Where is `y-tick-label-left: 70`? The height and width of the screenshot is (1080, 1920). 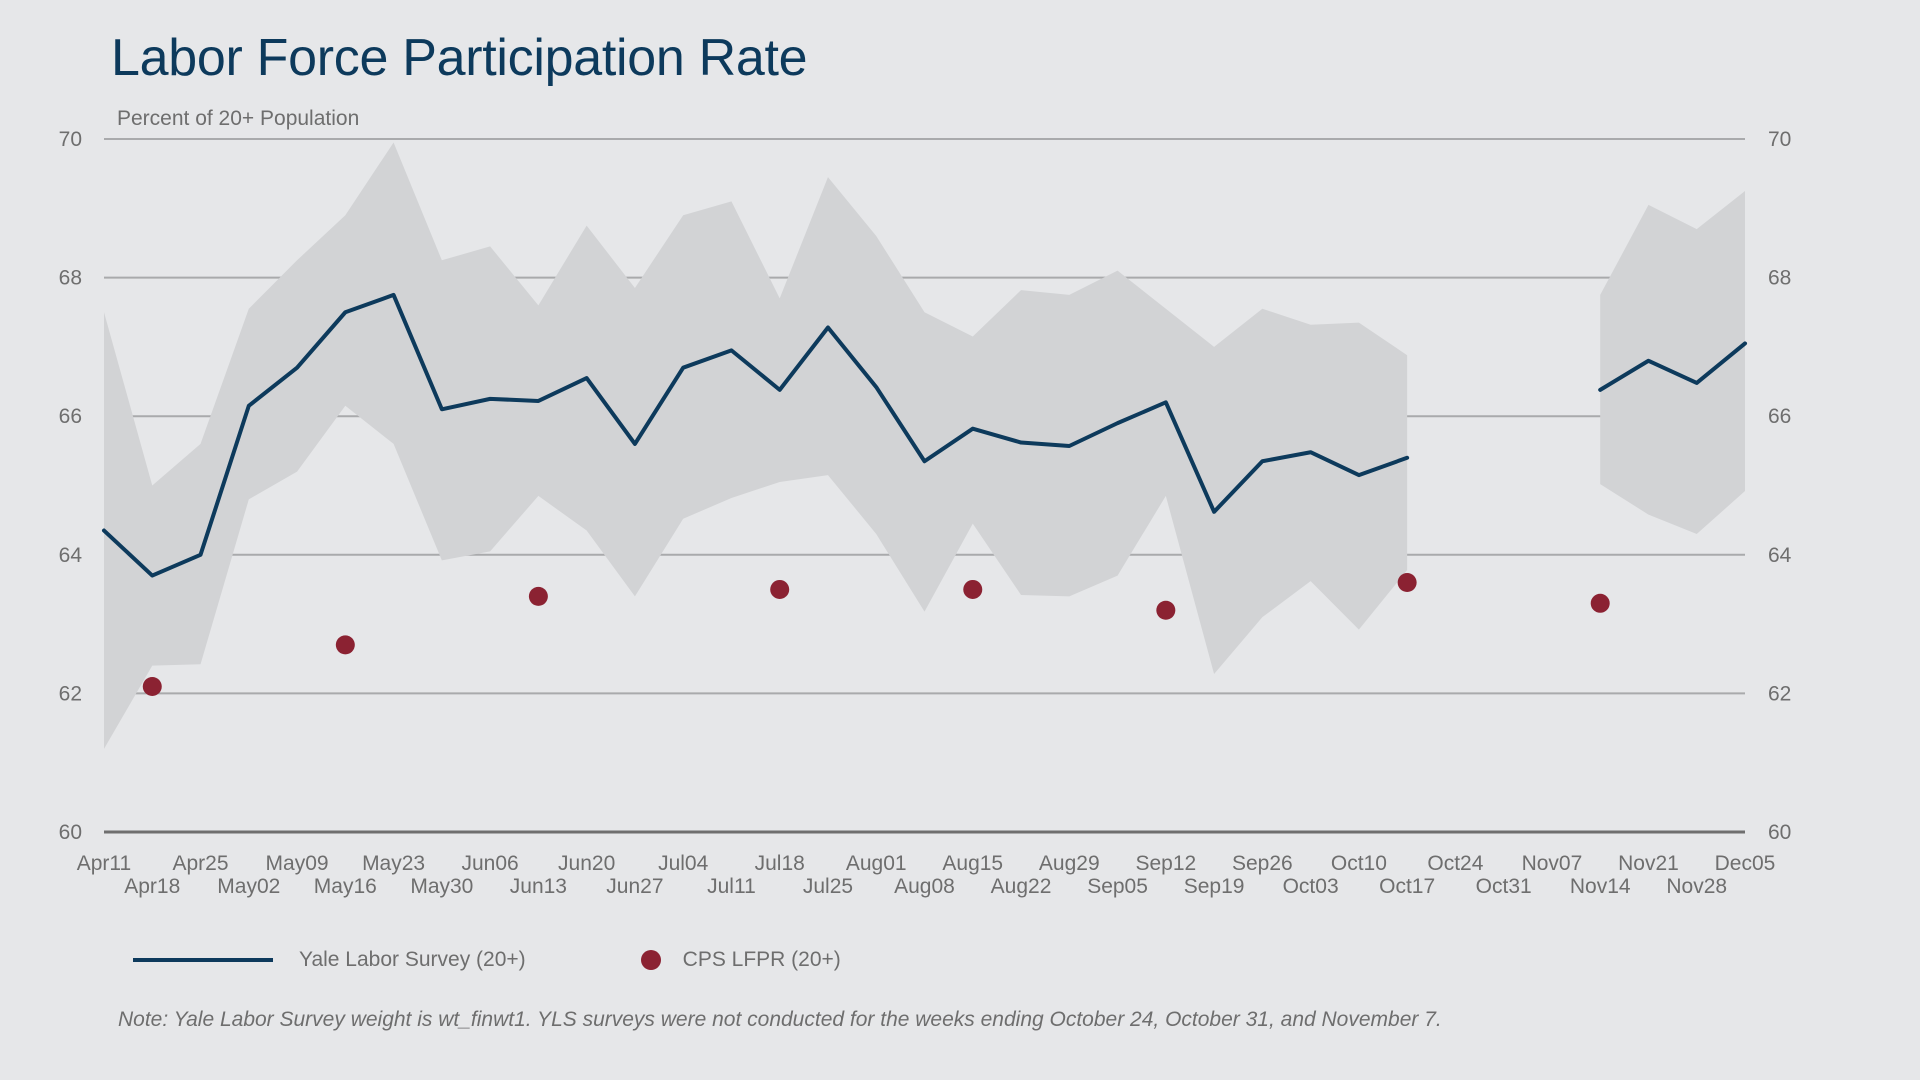 y-tick-label-left: 70 is located at coordinates (70, 139).